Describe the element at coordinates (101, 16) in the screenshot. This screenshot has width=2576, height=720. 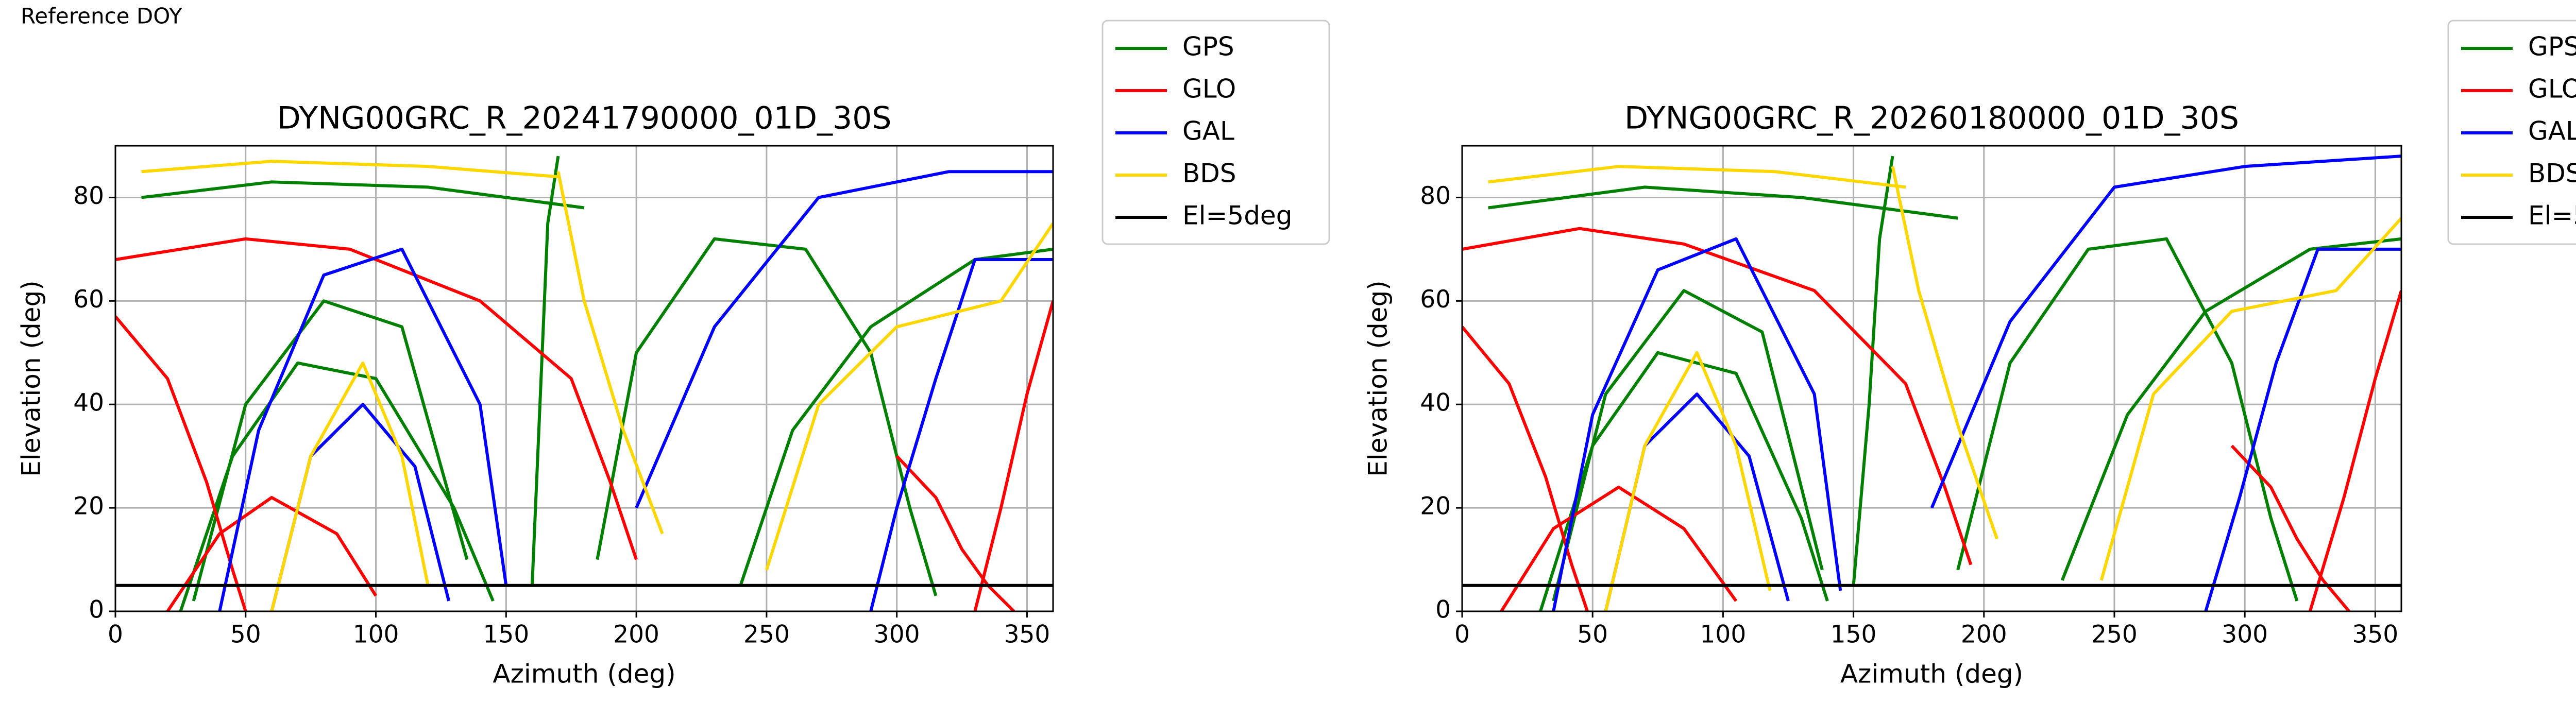
I see `header-title: Reference DOY` at that location.